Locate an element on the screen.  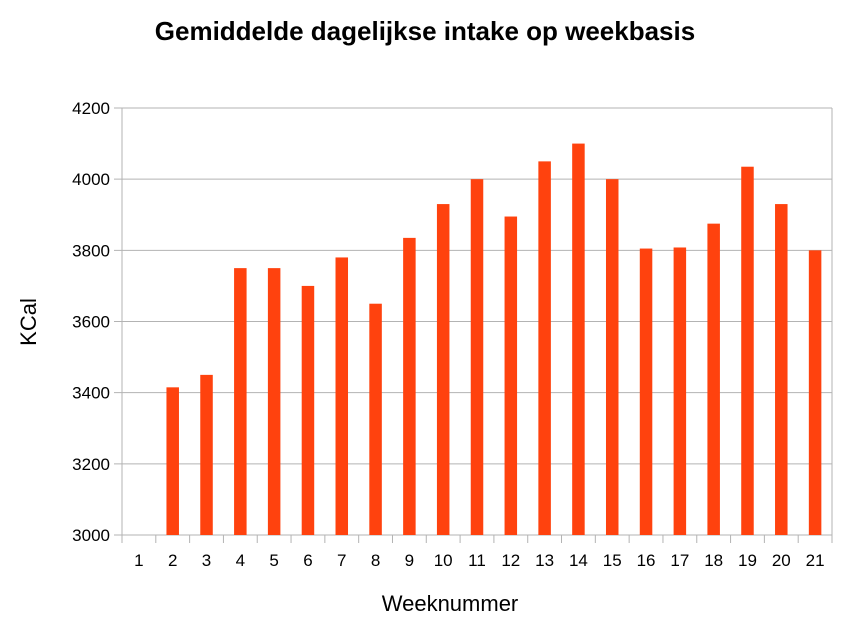
x-tick-label: 6 is located at coordinates (307, 560).